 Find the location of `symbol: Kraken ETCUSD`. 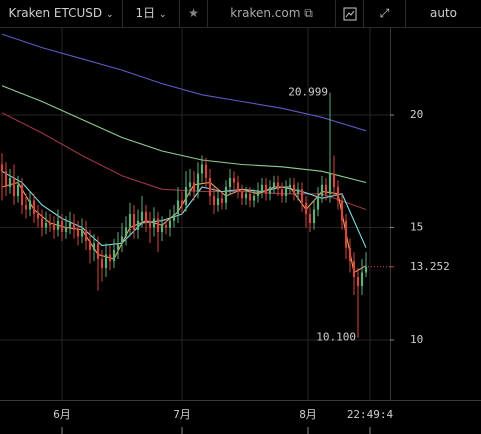

symbol: Kraken ETCUSD is located at coordinates (55, 13).